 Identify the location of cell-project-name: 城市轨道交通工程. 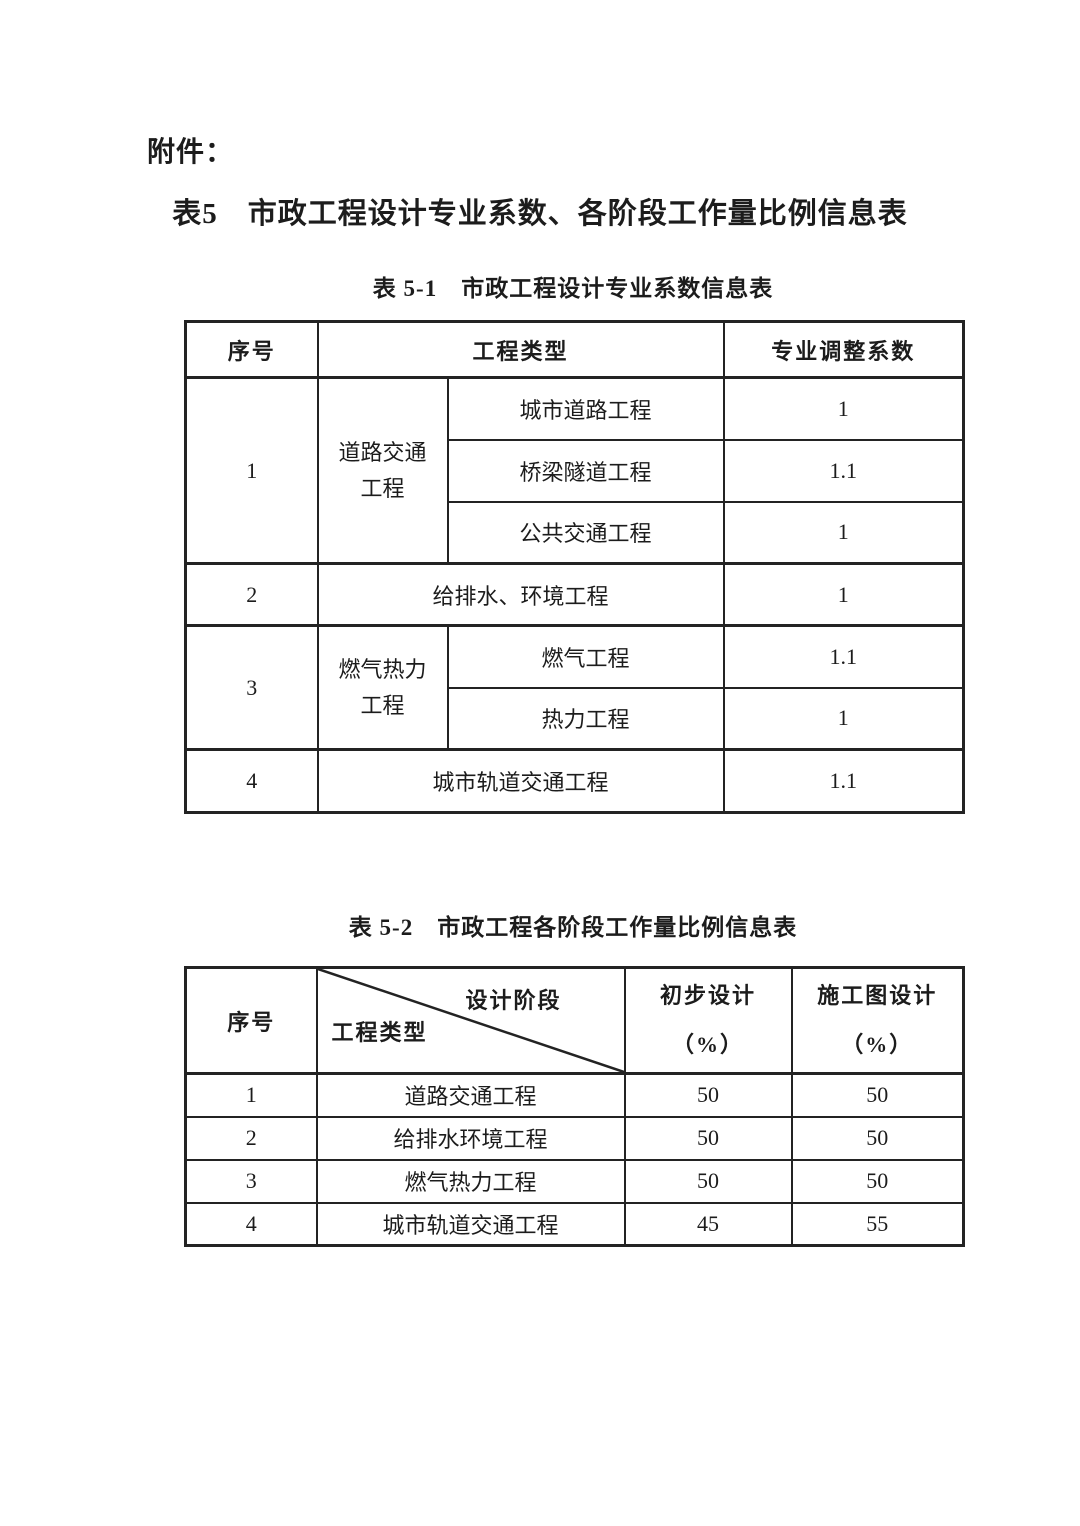
(470, 1224).